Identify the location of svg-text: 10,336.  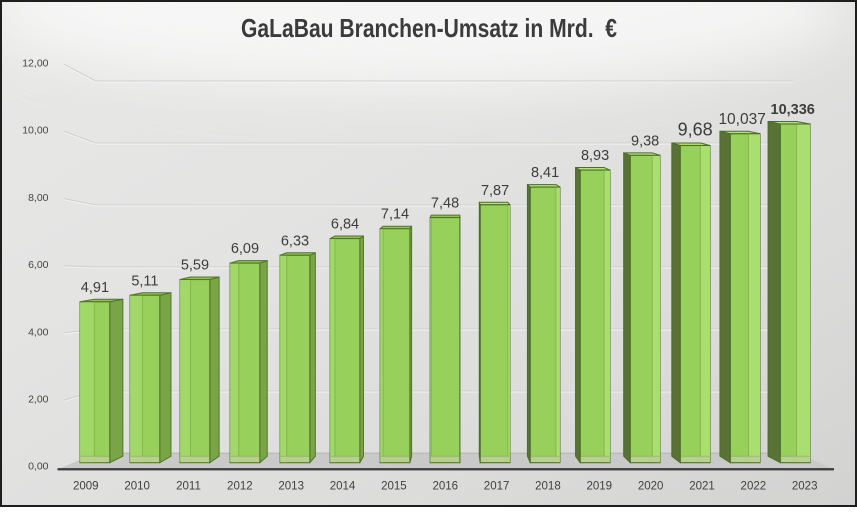
(793, 110).